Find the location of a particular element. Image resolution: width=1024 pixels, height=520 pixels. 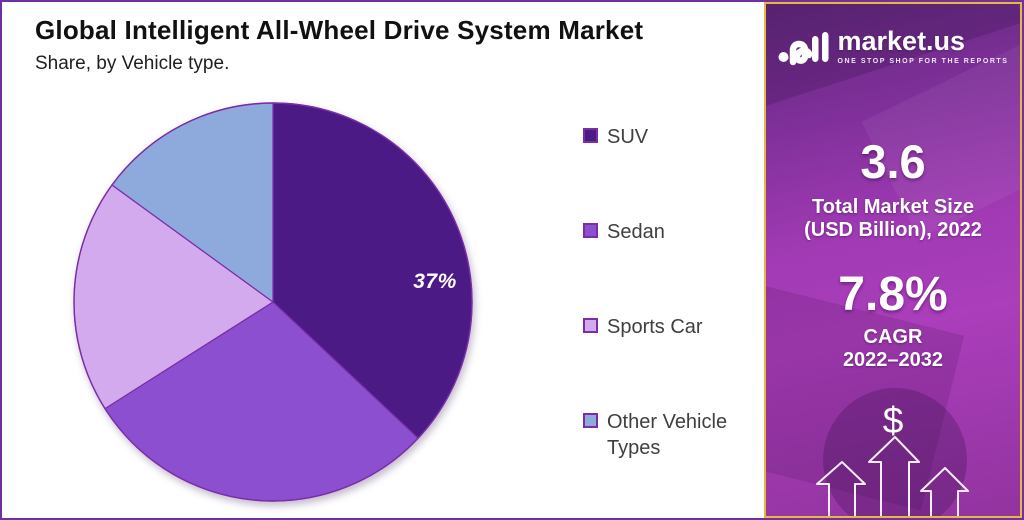

stat-market-size-label-line1: Total Market Size is located at coordinates (893, 207).